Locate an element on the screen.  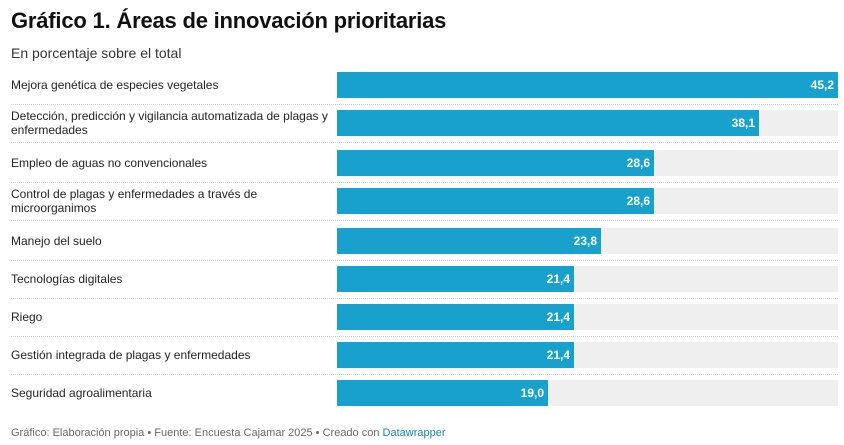
category-label: Seguridad agroalimentaria is located at coordinates (81, 393).